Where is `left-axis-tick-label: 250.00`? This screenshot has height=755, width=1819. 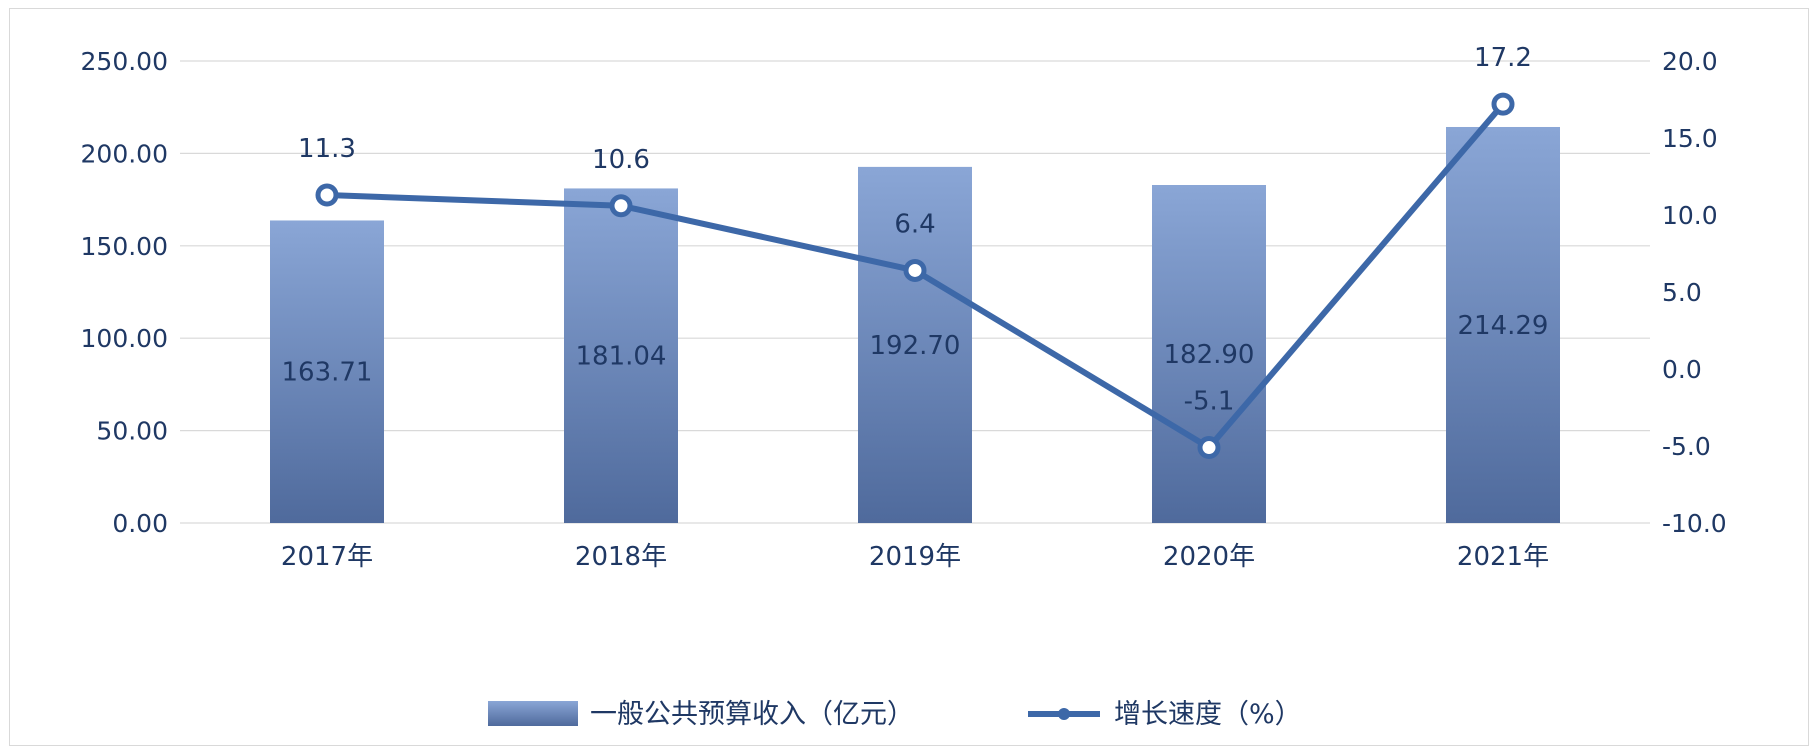 left-axis-tick-label: 250.00 is located at coordinates (124, 61).